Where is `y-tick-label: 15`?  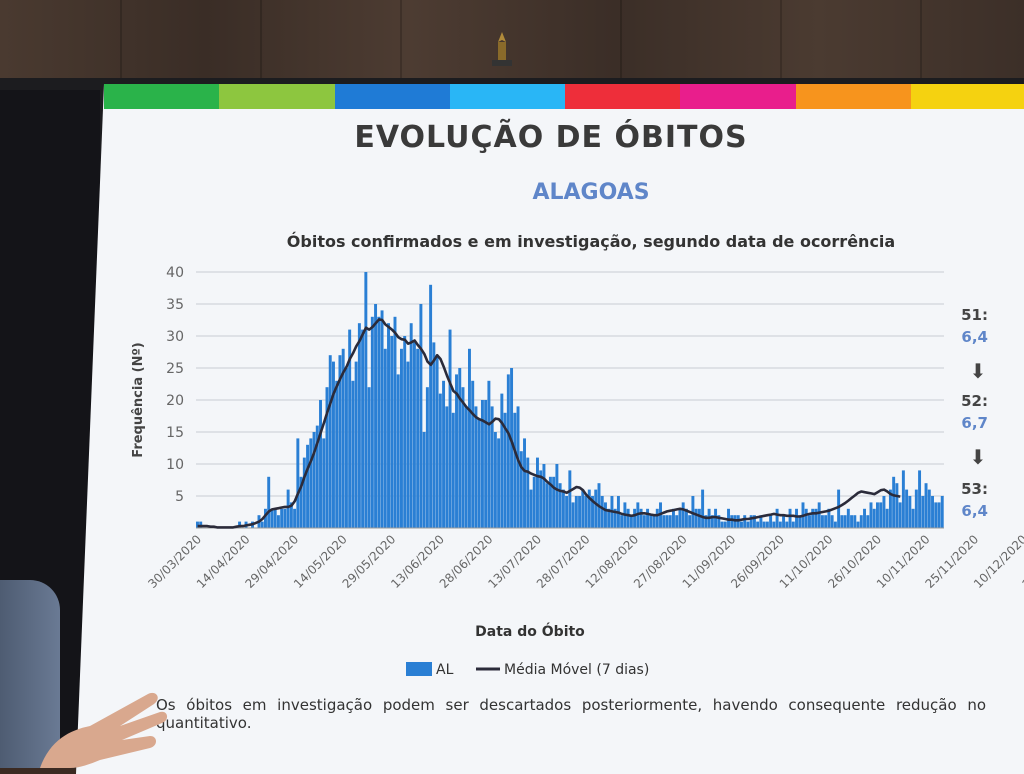
y-tick-label: 15 is located at coordinates (175, 433).